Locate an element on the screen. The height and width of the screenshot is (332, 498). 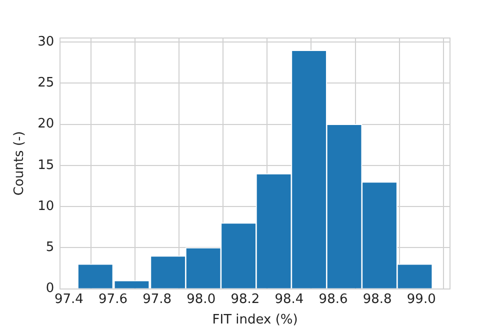
x-tick-label: 98.8 is located at coordinates (377, 299).